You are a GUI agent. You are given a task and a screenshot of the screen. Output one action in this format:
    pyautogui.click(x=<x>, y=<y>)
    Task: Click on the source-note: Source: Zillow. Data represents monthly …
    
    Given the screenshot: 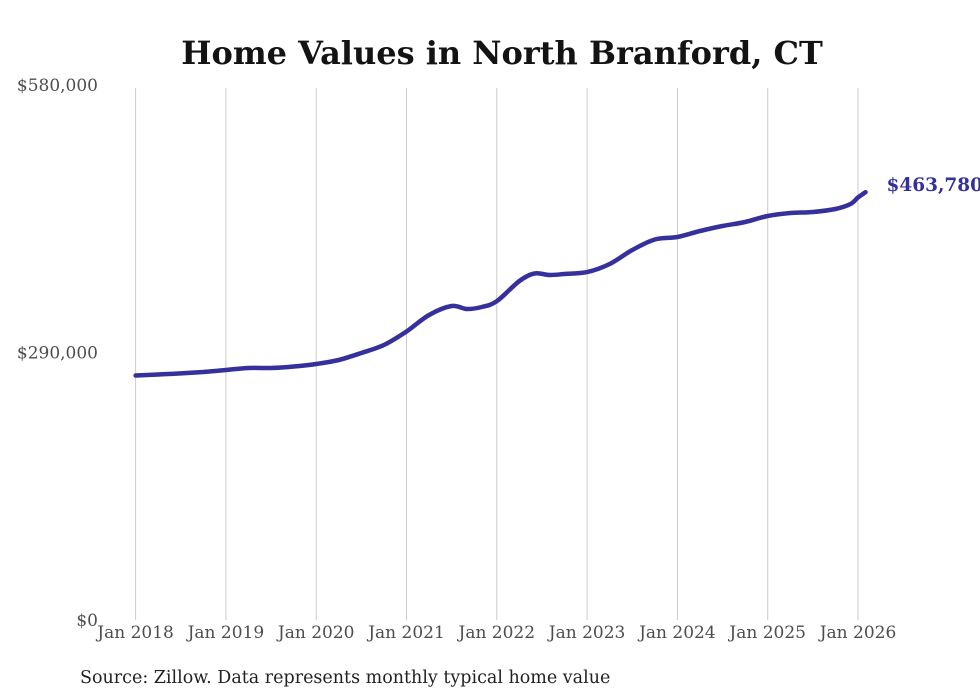 What is the action you would take?
    pyautogui.click(x=345, y=678)
    